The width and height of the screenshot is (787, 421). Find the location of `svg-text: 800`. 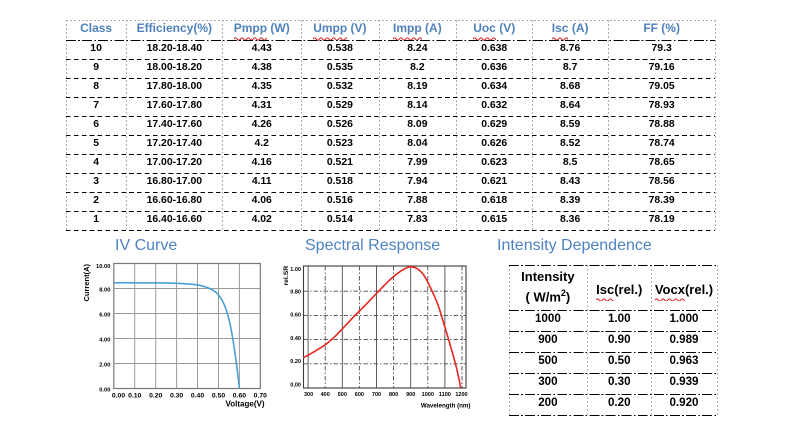

svg-text: 800 is located at coordinates (393, 395).